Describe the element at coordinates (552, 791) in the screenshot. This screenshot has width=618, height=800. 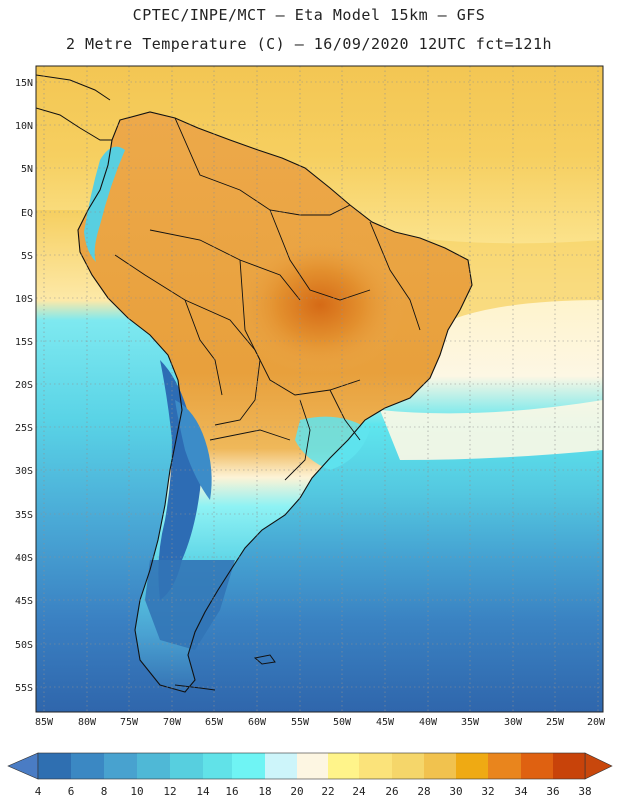
I see `colorbar-label: 36` at that location.